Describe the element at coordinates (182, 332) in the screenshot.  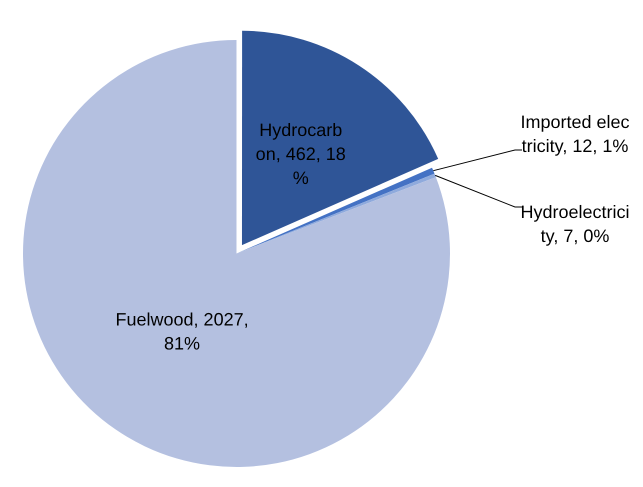
I see `slice-label: Fuelwood, 2027, 81%` at that location.